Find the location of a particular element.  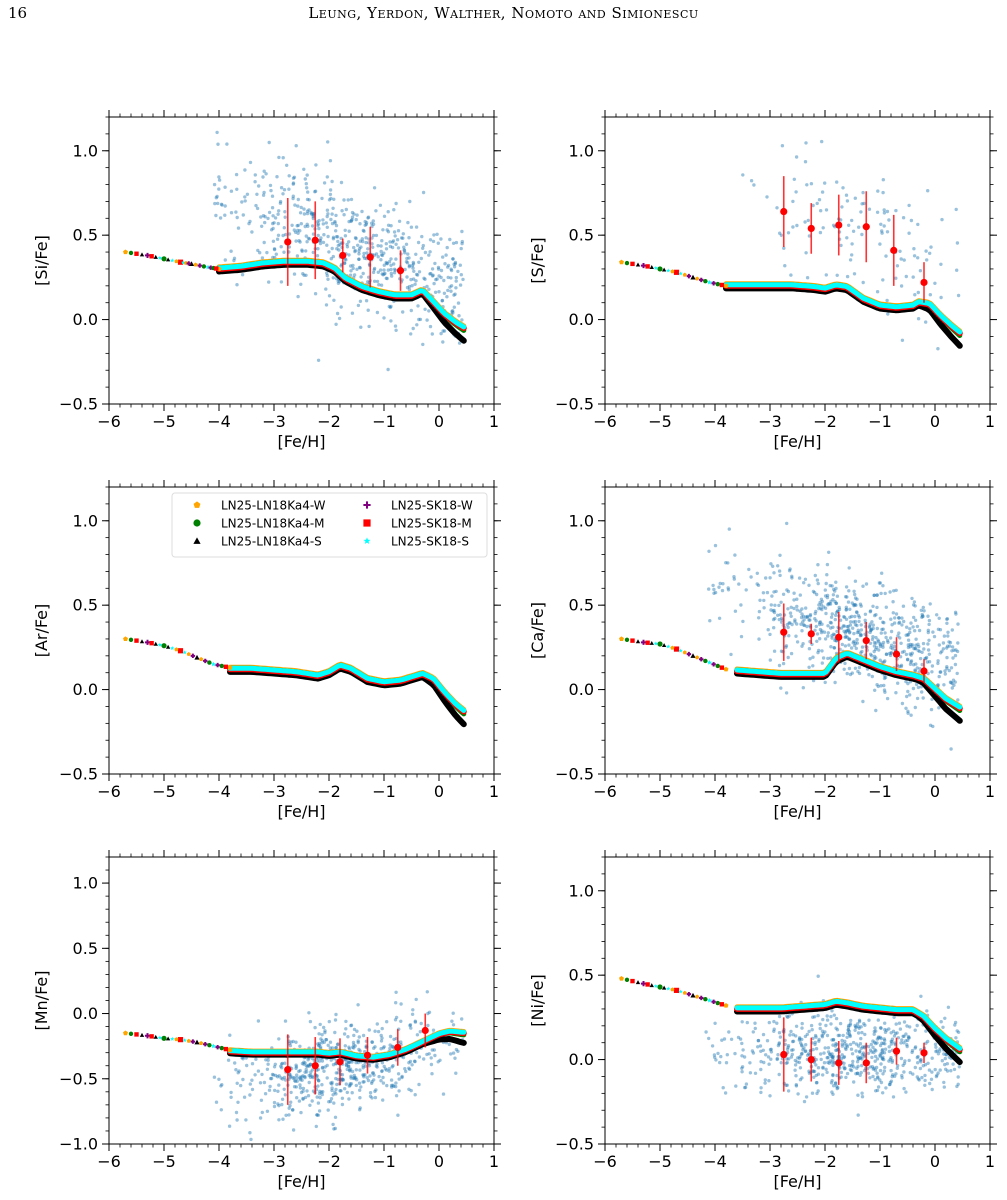

error-point is located at coordinates (288, 1070).